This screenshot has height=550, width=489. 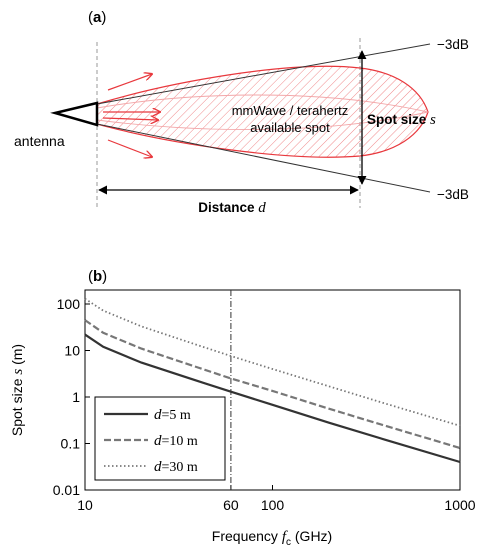 I want to click on y-tick-label: 0.01, so click(x=66, y=490).